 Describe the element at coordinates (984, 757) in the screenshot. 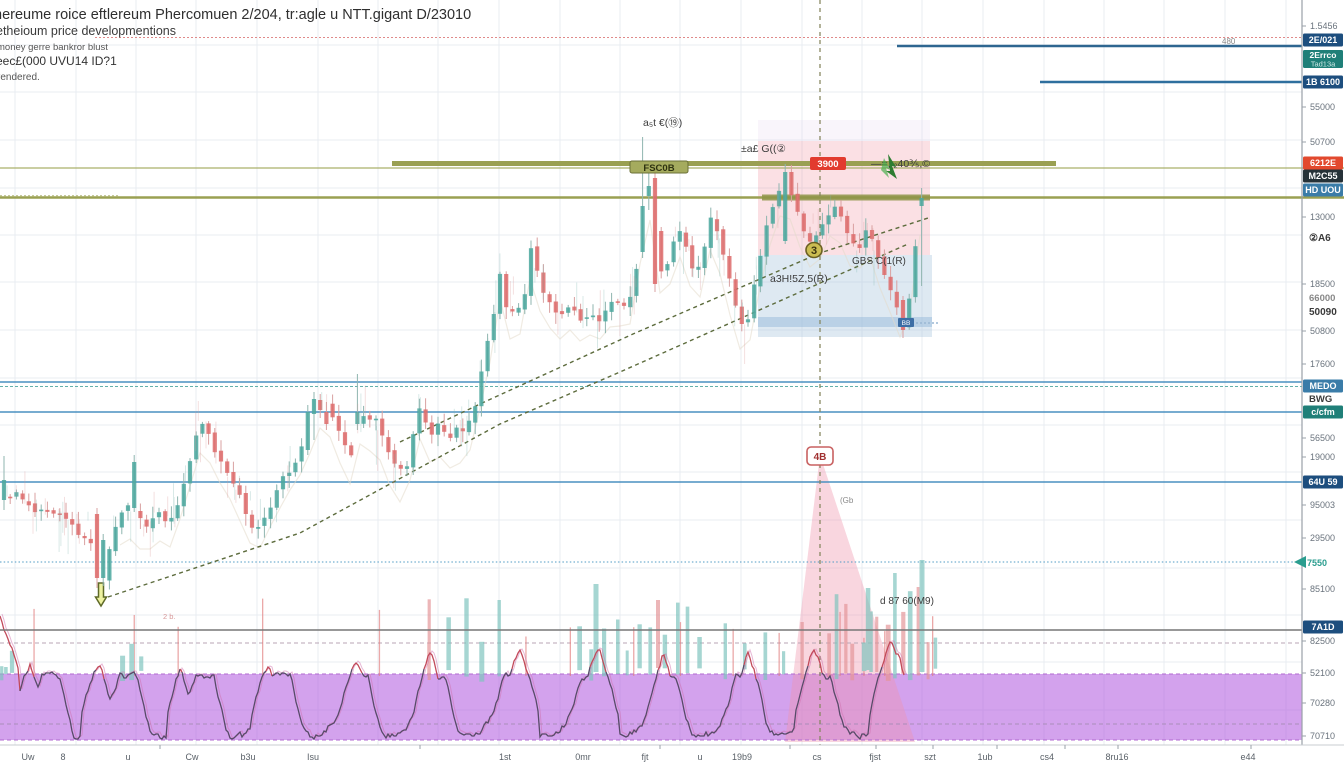

I see `svg-text: 1ub` at that location.